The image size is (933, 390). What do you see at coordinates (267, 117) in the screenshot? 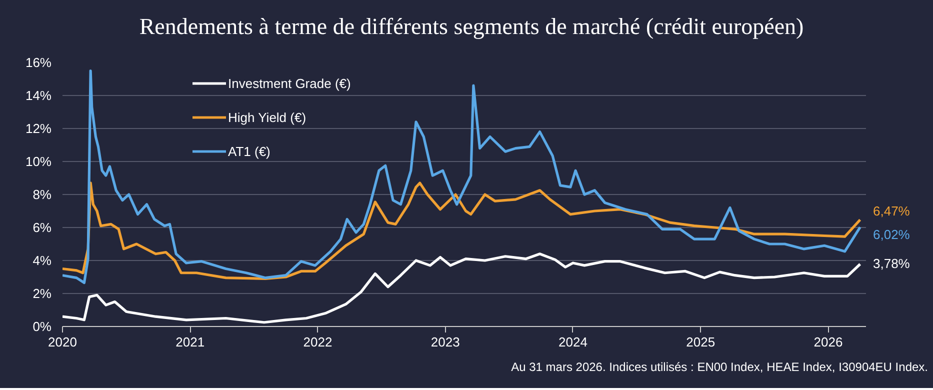
I see `legend-label: High Yield (€)` at bounding box center [267, 117].